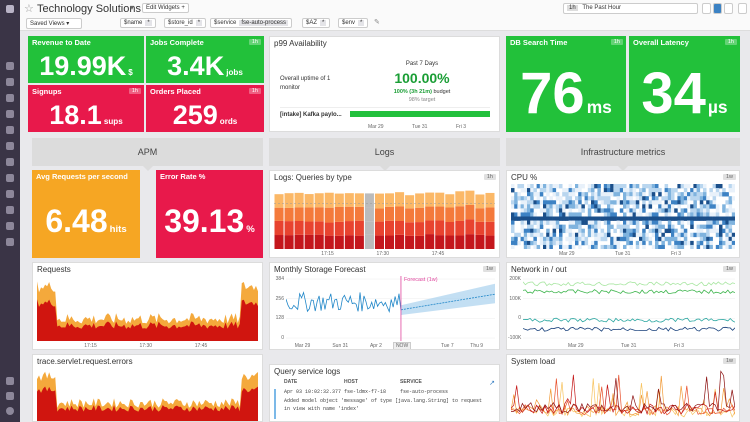 This screenshot has height=422, width=750. What do you see at coordinates (661, 42) in the screenshot?
I see `tile-title: Overall Latency` at bounding box center [661, 42].